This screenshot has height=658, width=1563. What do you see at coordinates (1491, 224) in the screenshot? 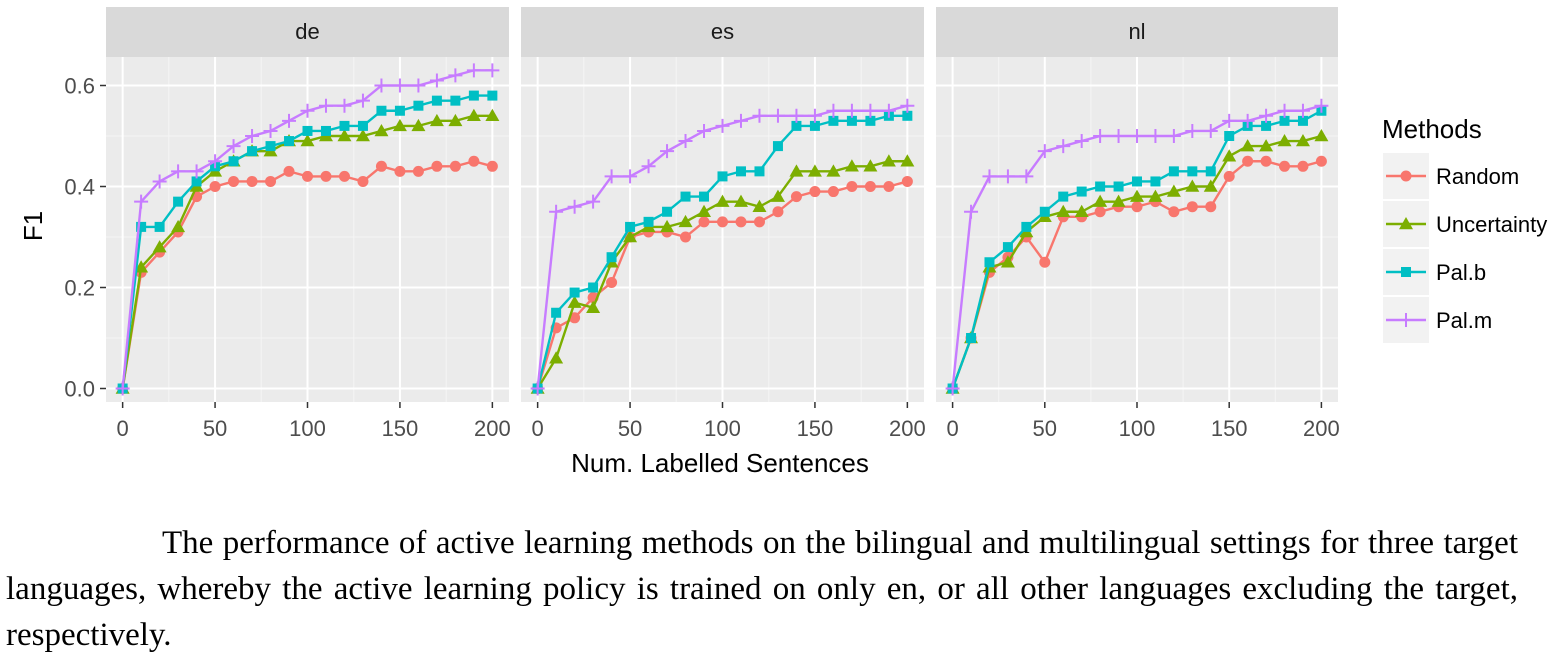
I see `legend-label: Uncertainty` at bounding box center [1491, 224].